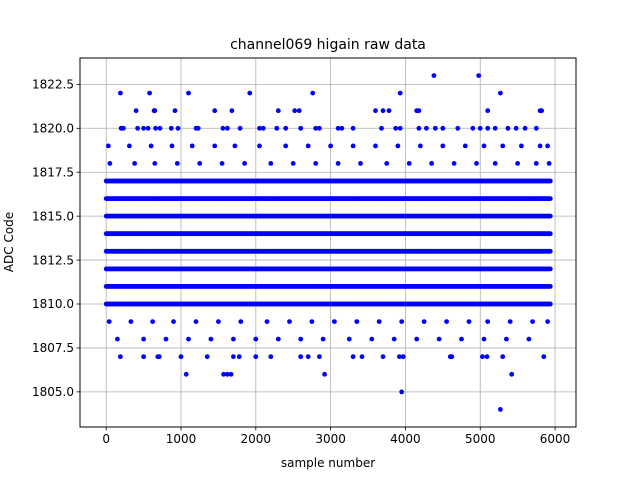 Image resolution: width=640 pixels, height=480 pixels. I want to click on x-tick-label: 2000, so click(256, 439).